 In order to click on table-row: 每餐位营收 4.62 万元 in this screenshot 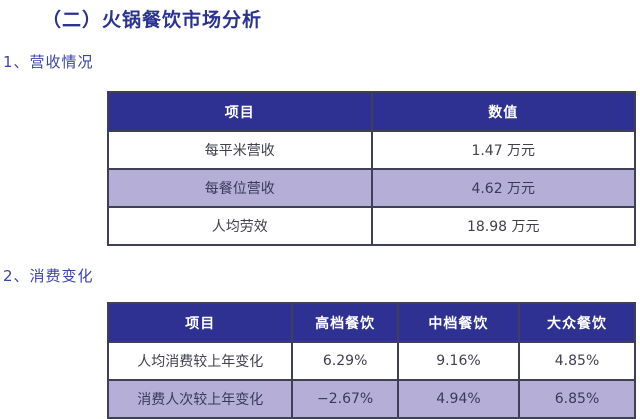, I will do `click(371, 188)`.